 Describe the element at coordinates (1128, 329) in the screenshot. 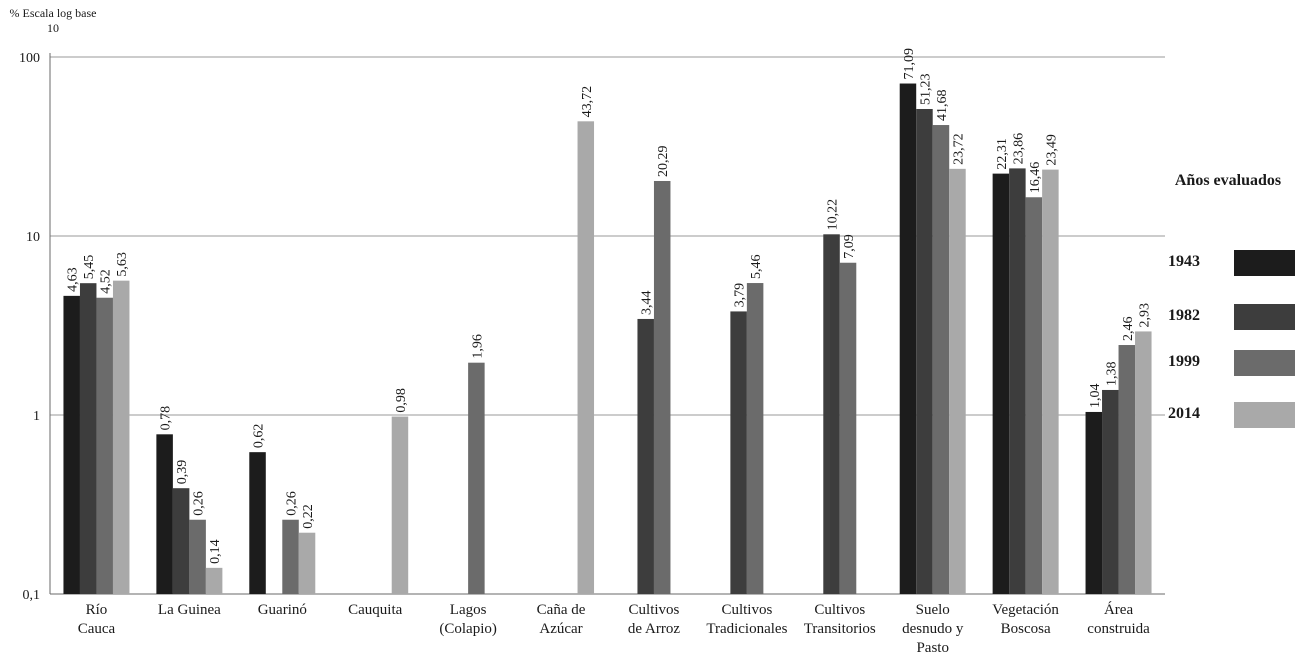

I see `data-label: 2,46` at that location.